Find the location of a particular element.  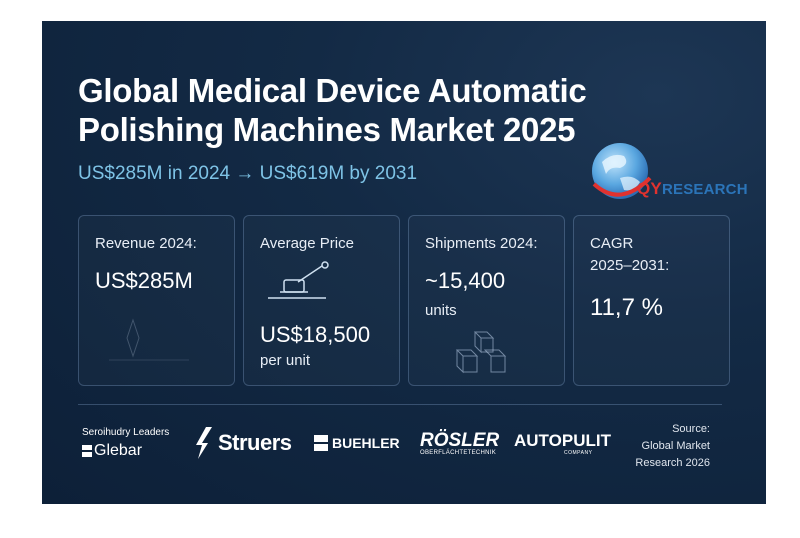

shipments-unit: units is located at coordinates (441, 310).